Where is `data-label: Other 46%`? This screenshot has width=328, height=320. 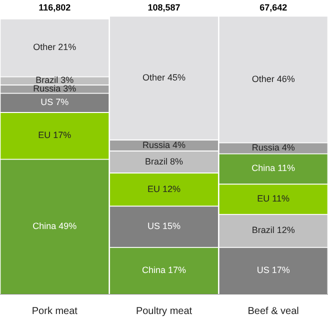
data-label: Other 46% is located at coordinates (273, 79).